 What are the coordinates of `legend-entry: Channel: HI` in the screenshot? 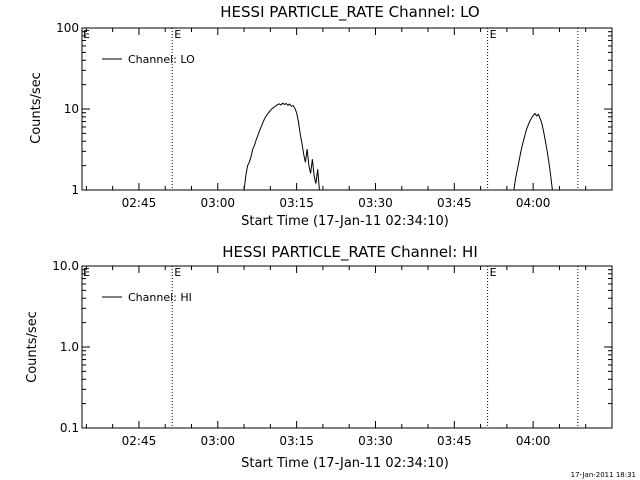 It's located at (160, 297).